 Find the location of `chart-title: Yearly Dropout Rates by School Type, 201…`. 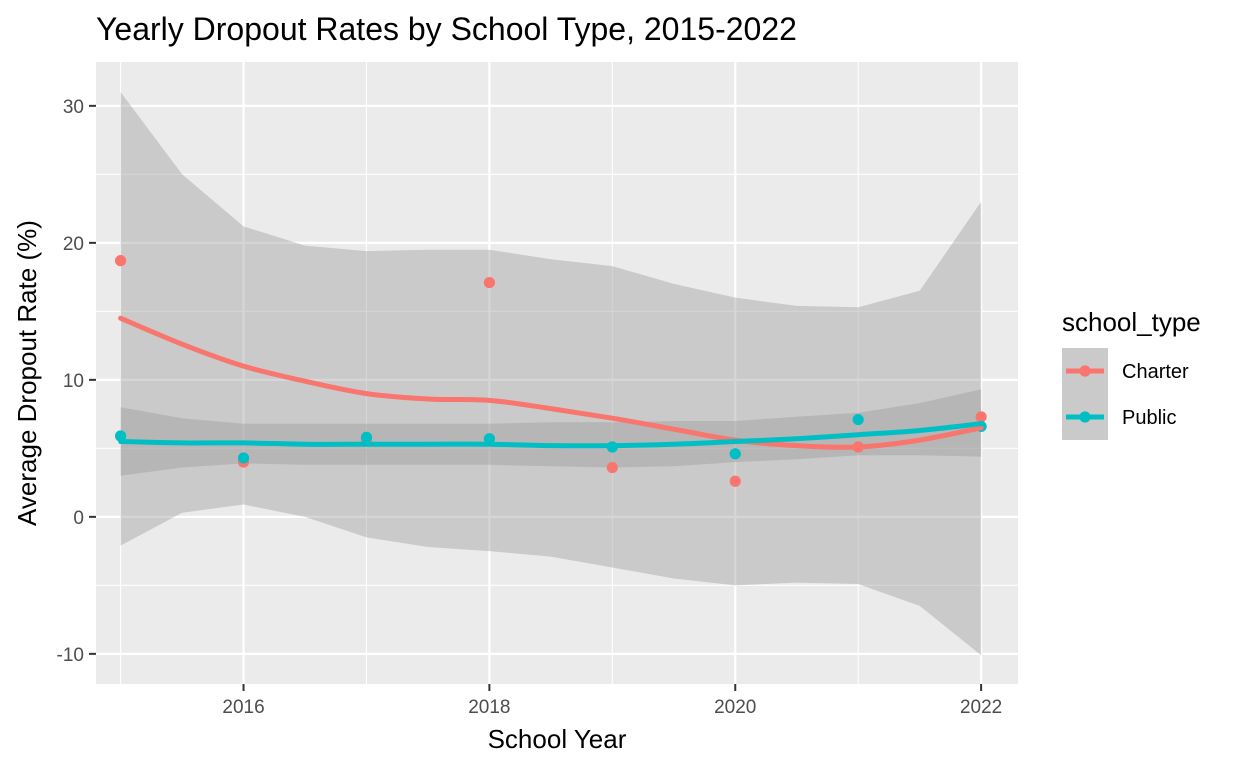

chart-title: Yearly Dropout Rates by School Type, 201… is located at coordinates (446, 29).